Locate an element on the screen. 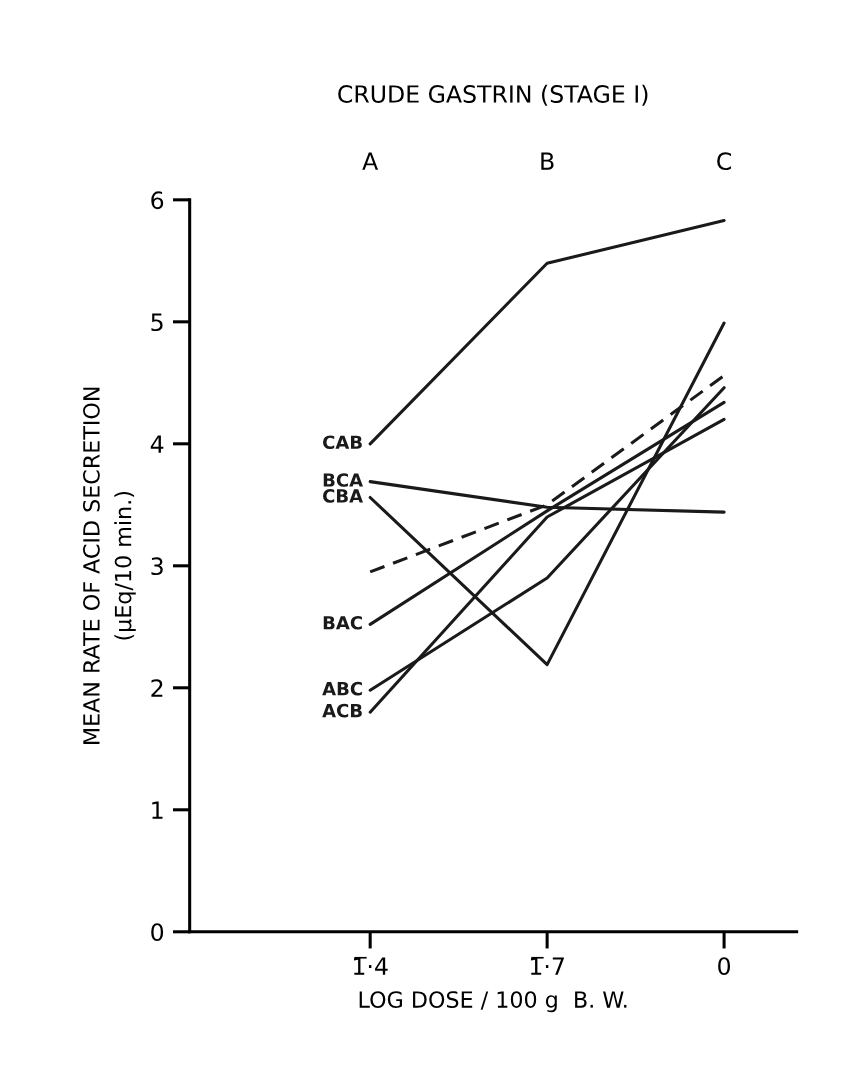 The height and width of the screenshot is (1086, 843). series-label: BAC is located at coordinates (342, 622).